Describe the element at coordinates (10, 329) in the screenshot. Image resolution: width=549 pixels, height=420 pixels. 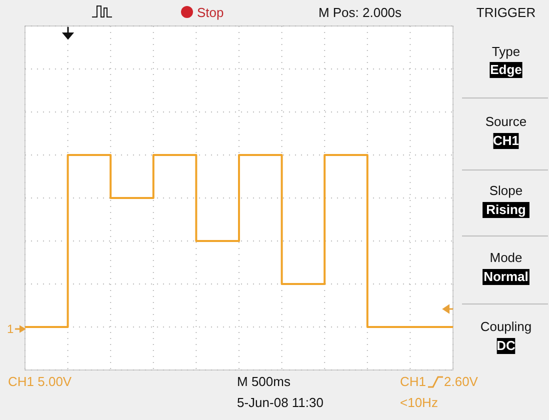
I see `text: 1` at that location.